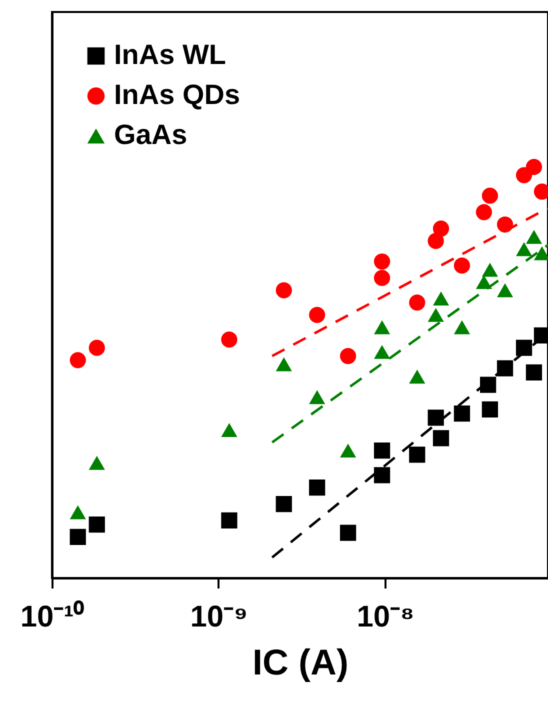 The image size is (548, 714). Describe the element at coordinates (151, 134) in the screenshot. I see `legend-label: GaAs` at that location.